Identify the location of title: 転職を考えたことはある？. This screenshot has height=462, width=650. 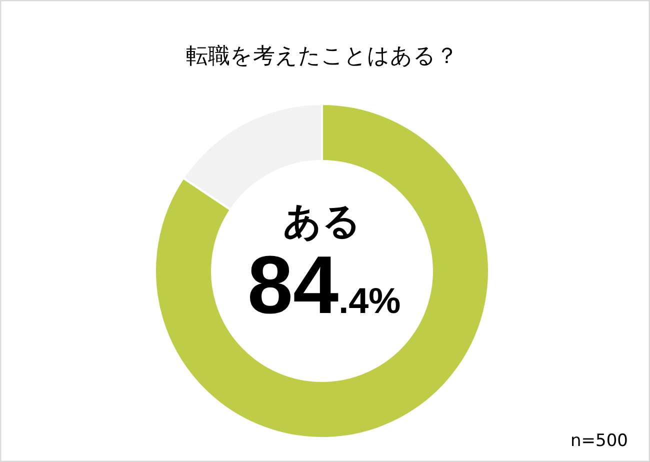
(322, 55).